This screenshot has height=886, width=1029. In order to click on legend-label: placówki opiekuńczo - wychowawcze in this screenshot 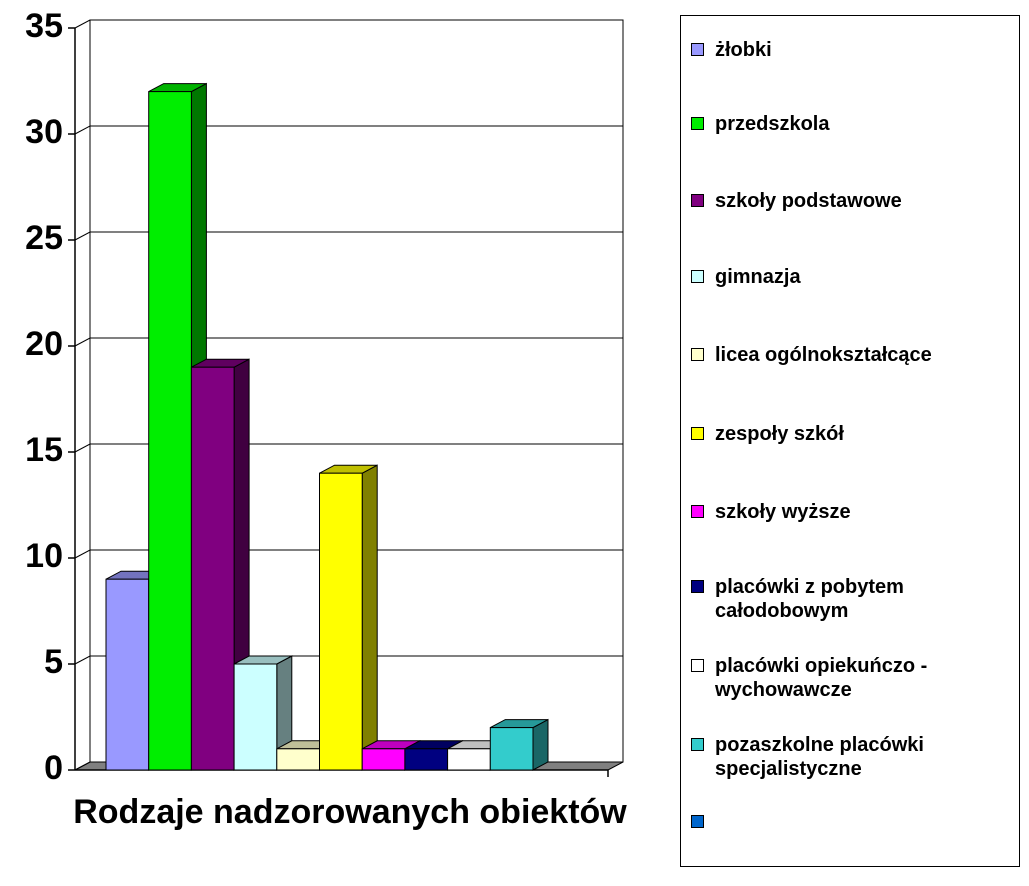, I will do `click(821, 678)`.